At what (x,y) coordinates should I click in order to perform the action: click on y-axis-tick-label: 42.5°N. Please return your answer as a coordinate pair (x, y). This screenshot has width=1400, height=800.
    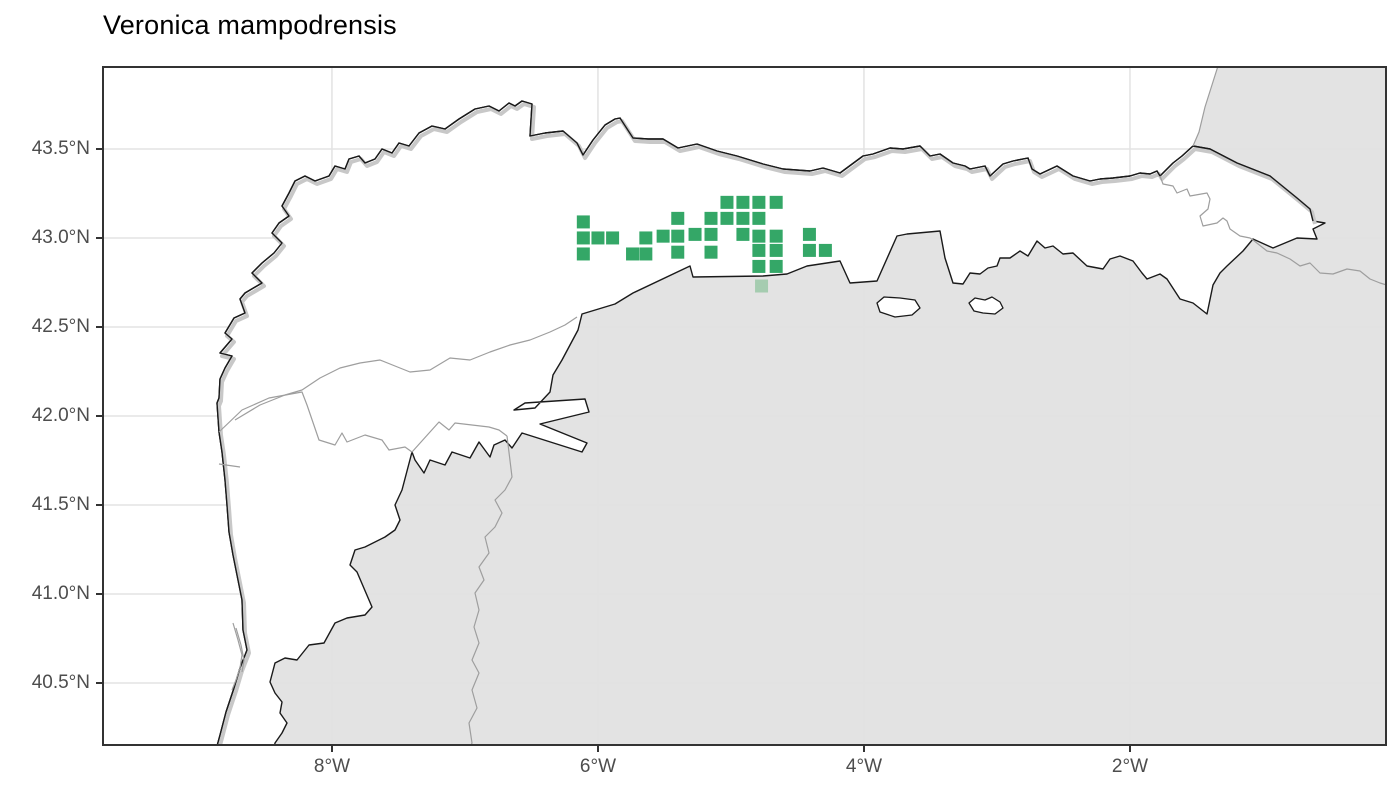
    Looking at the image, I should click on (60, 326).